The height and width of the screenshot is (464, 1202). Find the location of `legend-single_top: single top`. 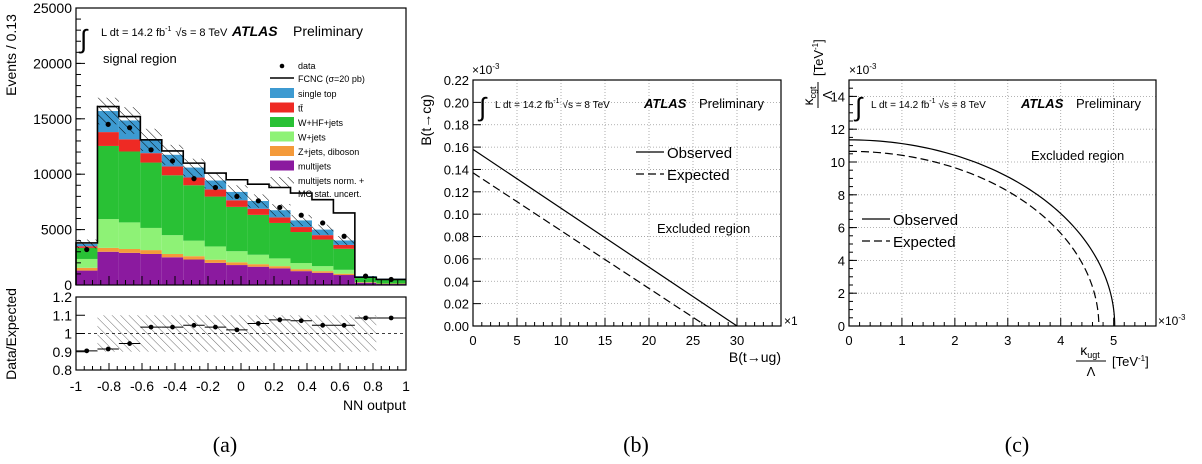

legend-single_top: single top is located at coordinates (317, 94).